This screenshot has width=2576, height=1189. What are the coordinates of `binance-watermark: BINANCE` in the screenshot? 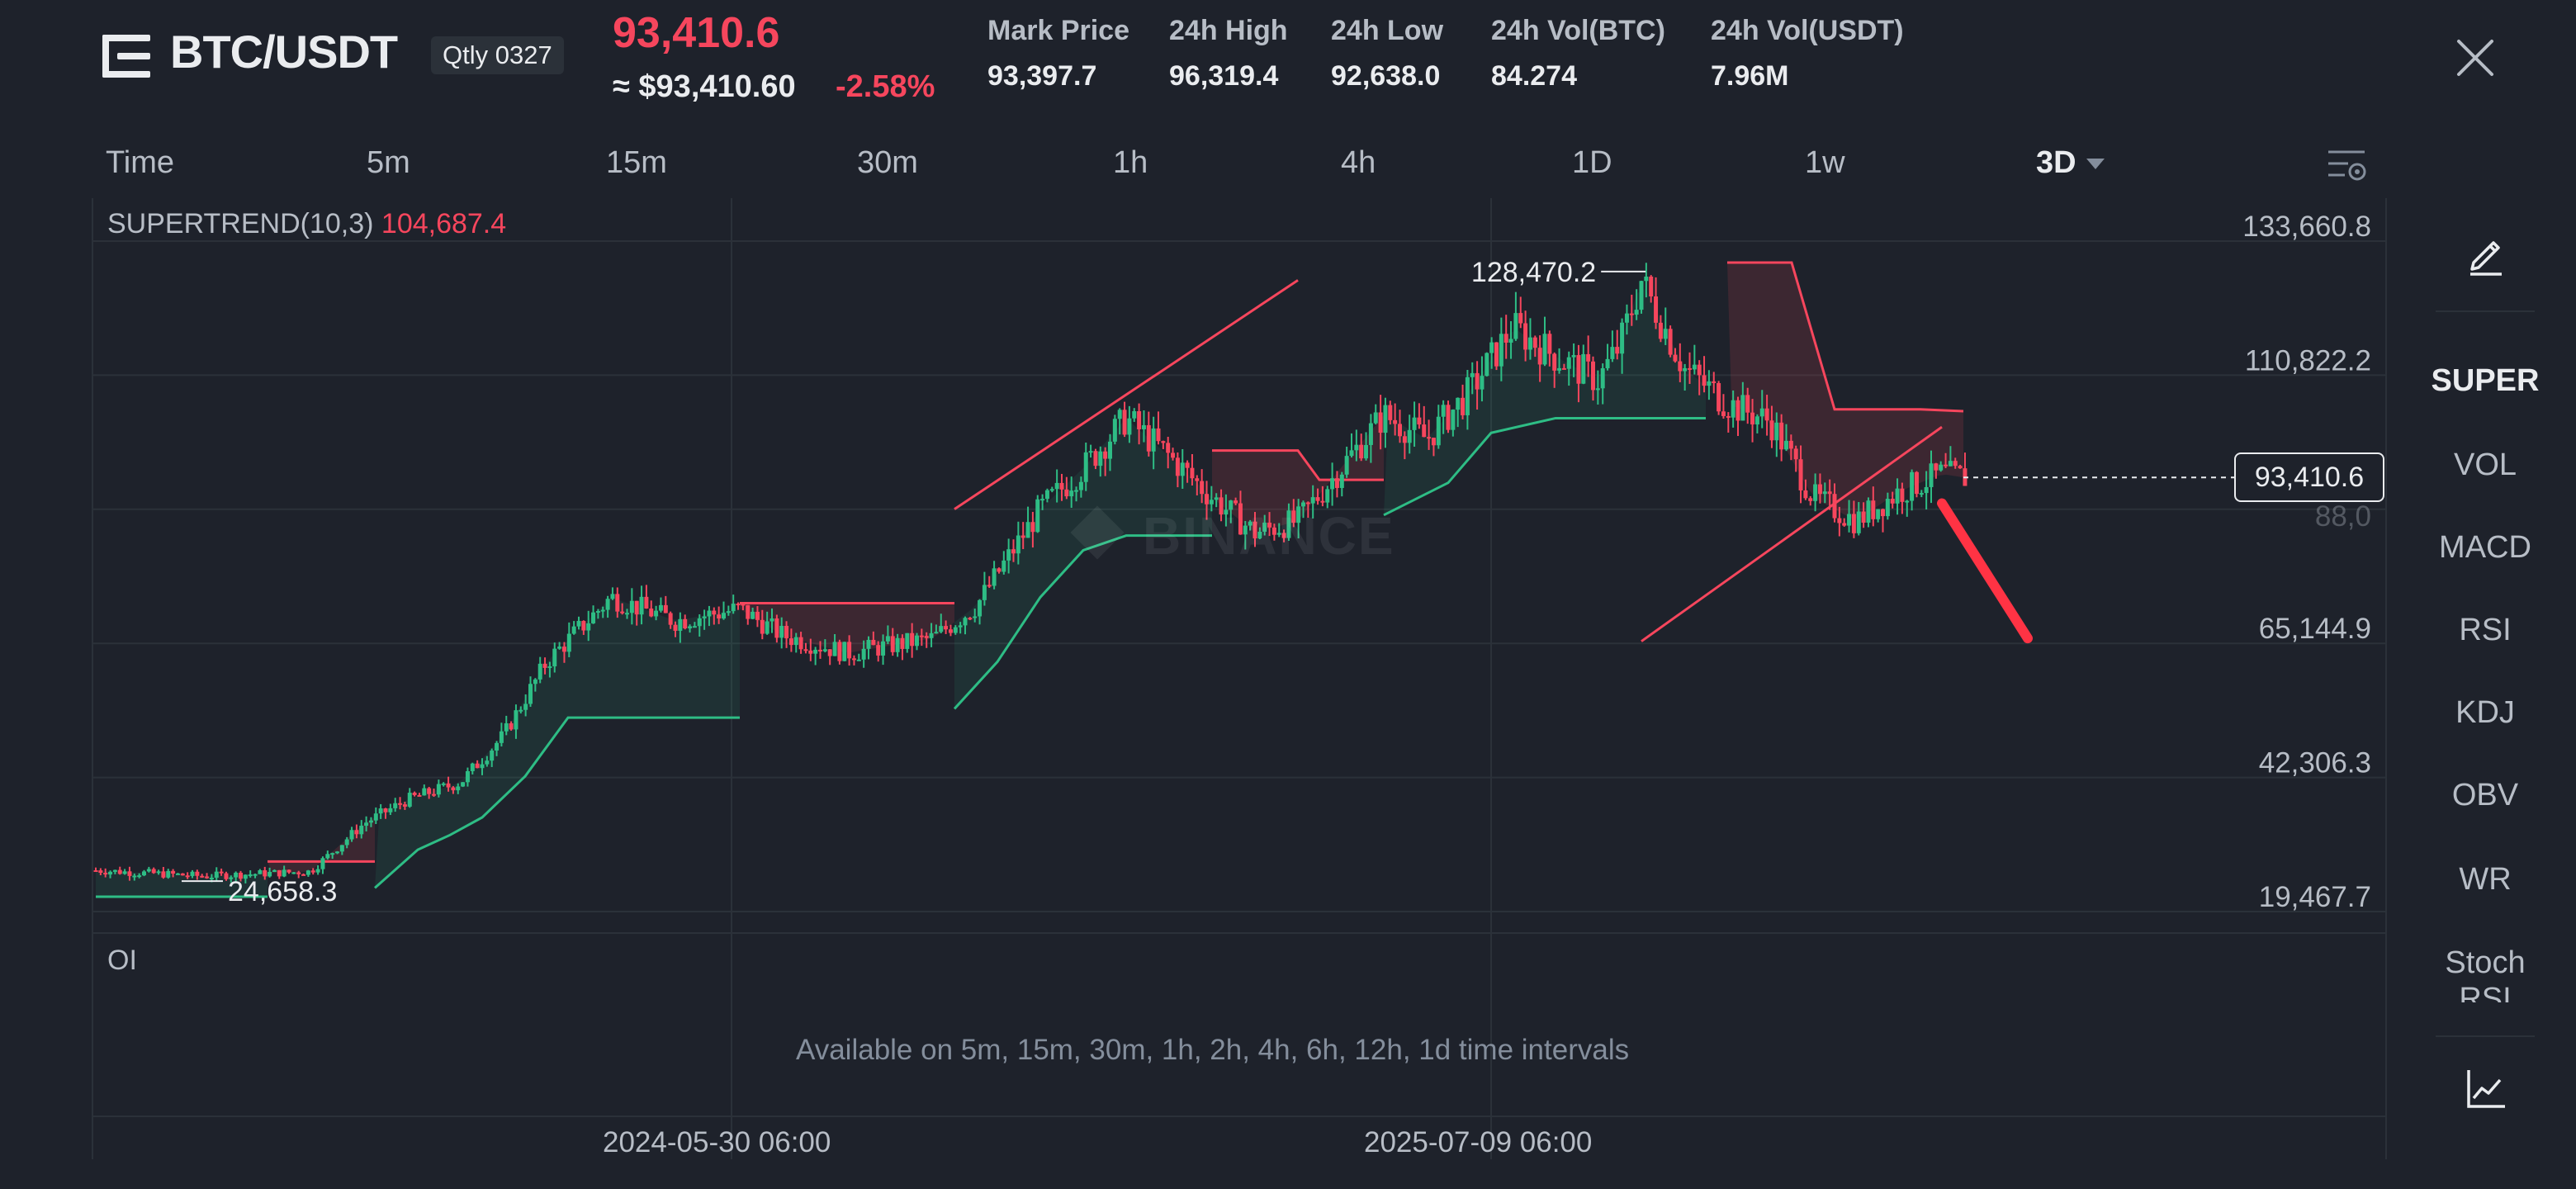 It's located at (1269, 536).